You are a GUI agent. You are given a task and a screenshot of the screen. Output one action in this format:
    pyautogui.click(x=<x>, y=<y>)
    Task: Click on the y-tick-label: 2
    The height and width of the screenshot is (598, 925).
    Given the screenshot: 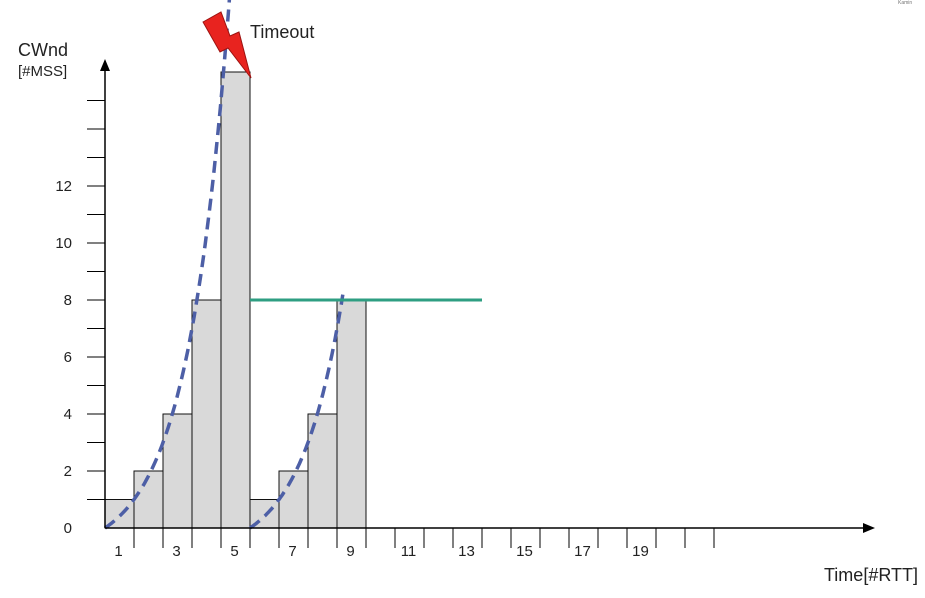 What is the action you would take?
    pyautogui.click(x=68, y=471)
    